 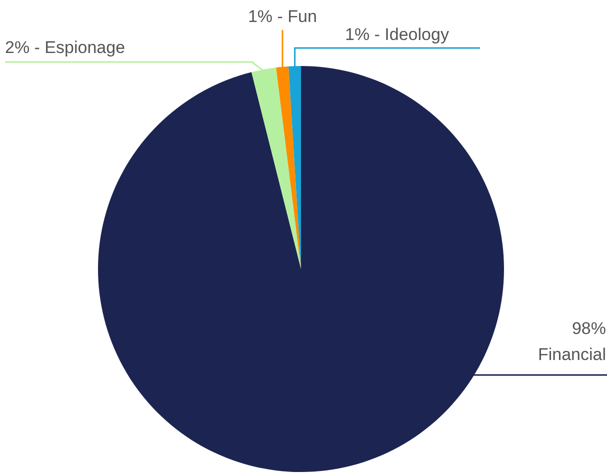 What do you see at coordinates (397, 34) in the screenshot?
I see `slice-label: 1% - Ideology` at bounding box center [397, 34].